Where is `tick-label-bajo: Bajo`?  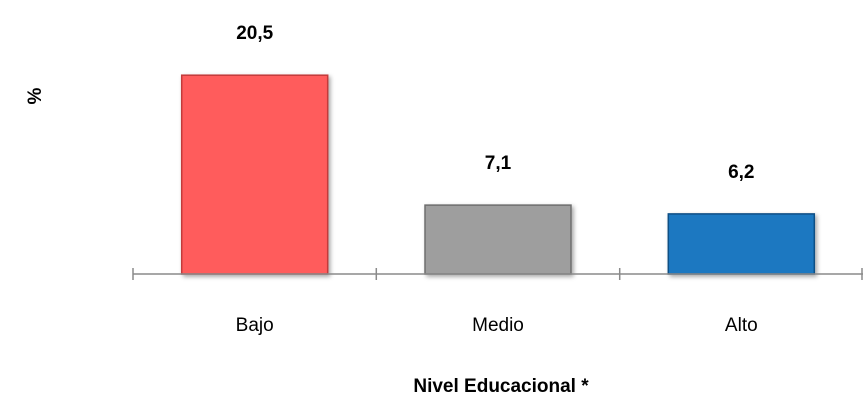 tick-label-bajo: Bajo is located at coordinates (255, 325).